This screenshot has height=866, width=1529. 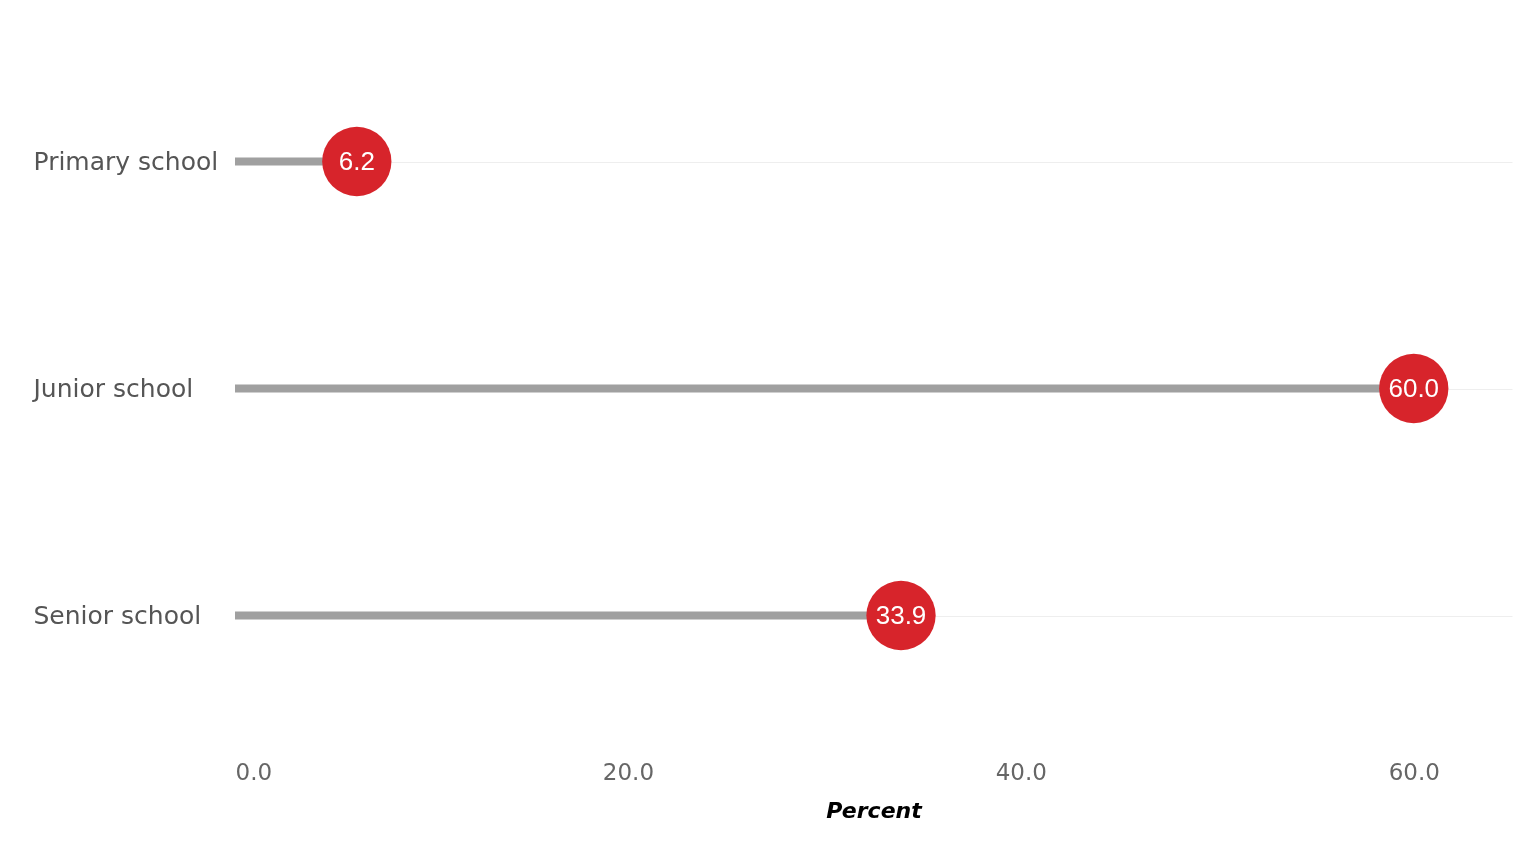 What do you see at coordinates (356, 160) in the screenshot?
I see `data-label: 6.2` at bounding box center [356, 160].